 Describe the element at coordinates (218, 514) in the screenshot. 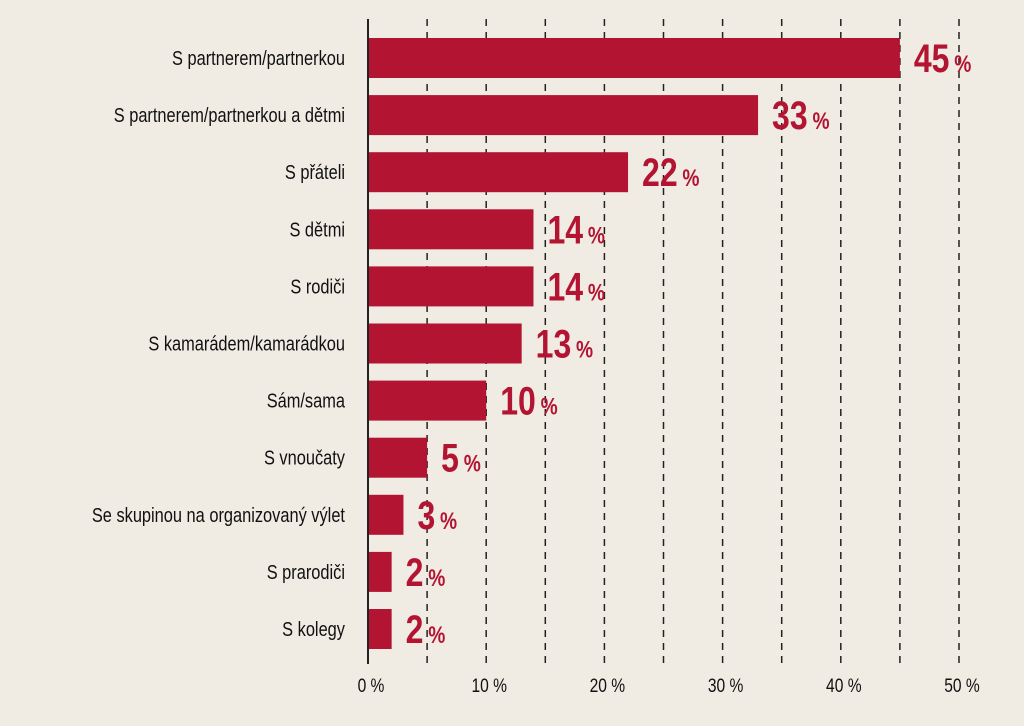

I see `category-label: Se skupinou na organizovaný výlet` at that location.